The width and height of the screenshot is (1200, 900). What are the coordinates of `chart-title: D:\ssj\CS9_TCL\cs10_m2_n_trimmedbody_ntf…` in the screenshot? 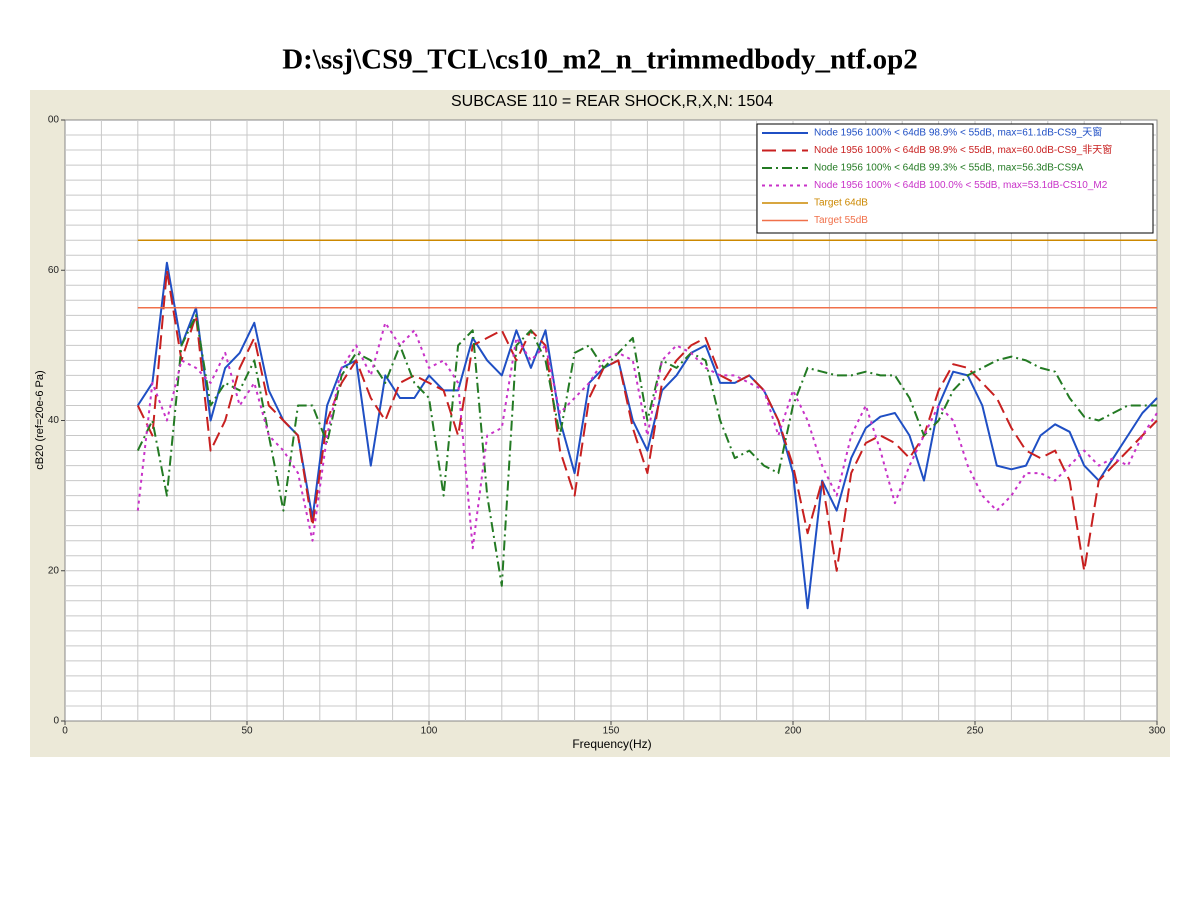 It's located at (600, 60).